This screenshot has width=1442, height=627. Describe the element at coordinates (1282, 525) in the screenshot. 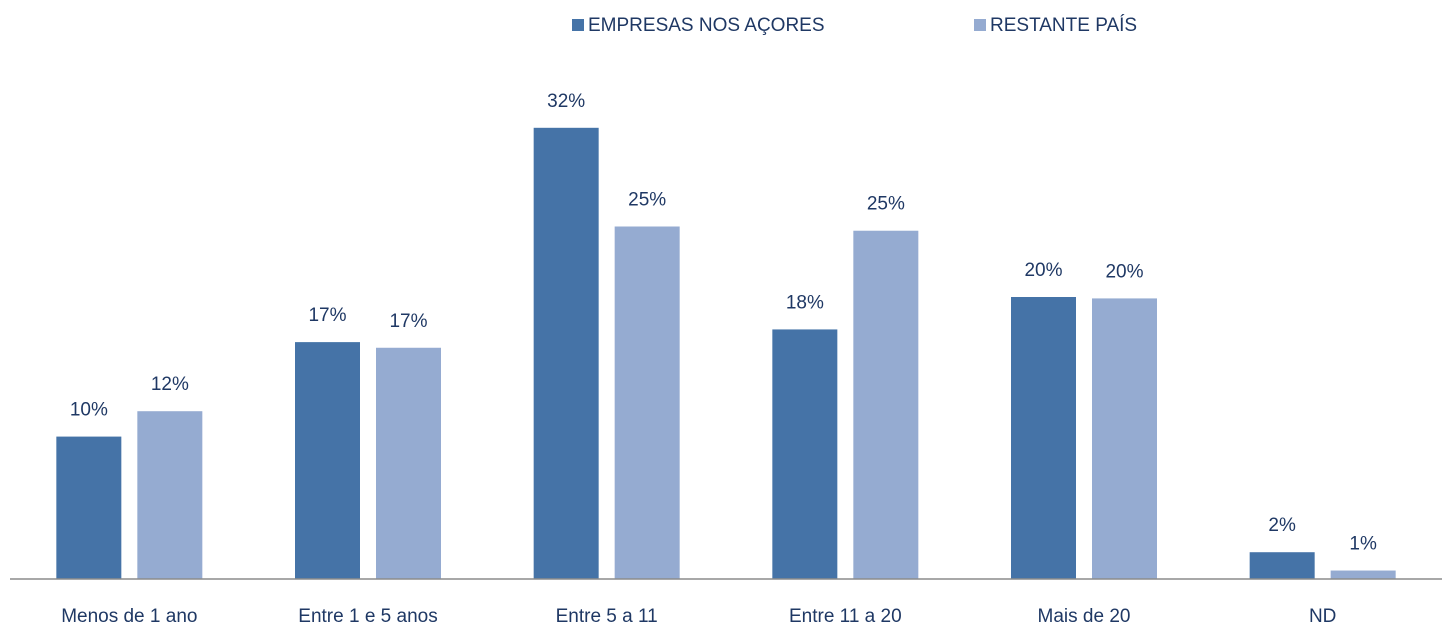

I see `data-label: 2%` at that location.